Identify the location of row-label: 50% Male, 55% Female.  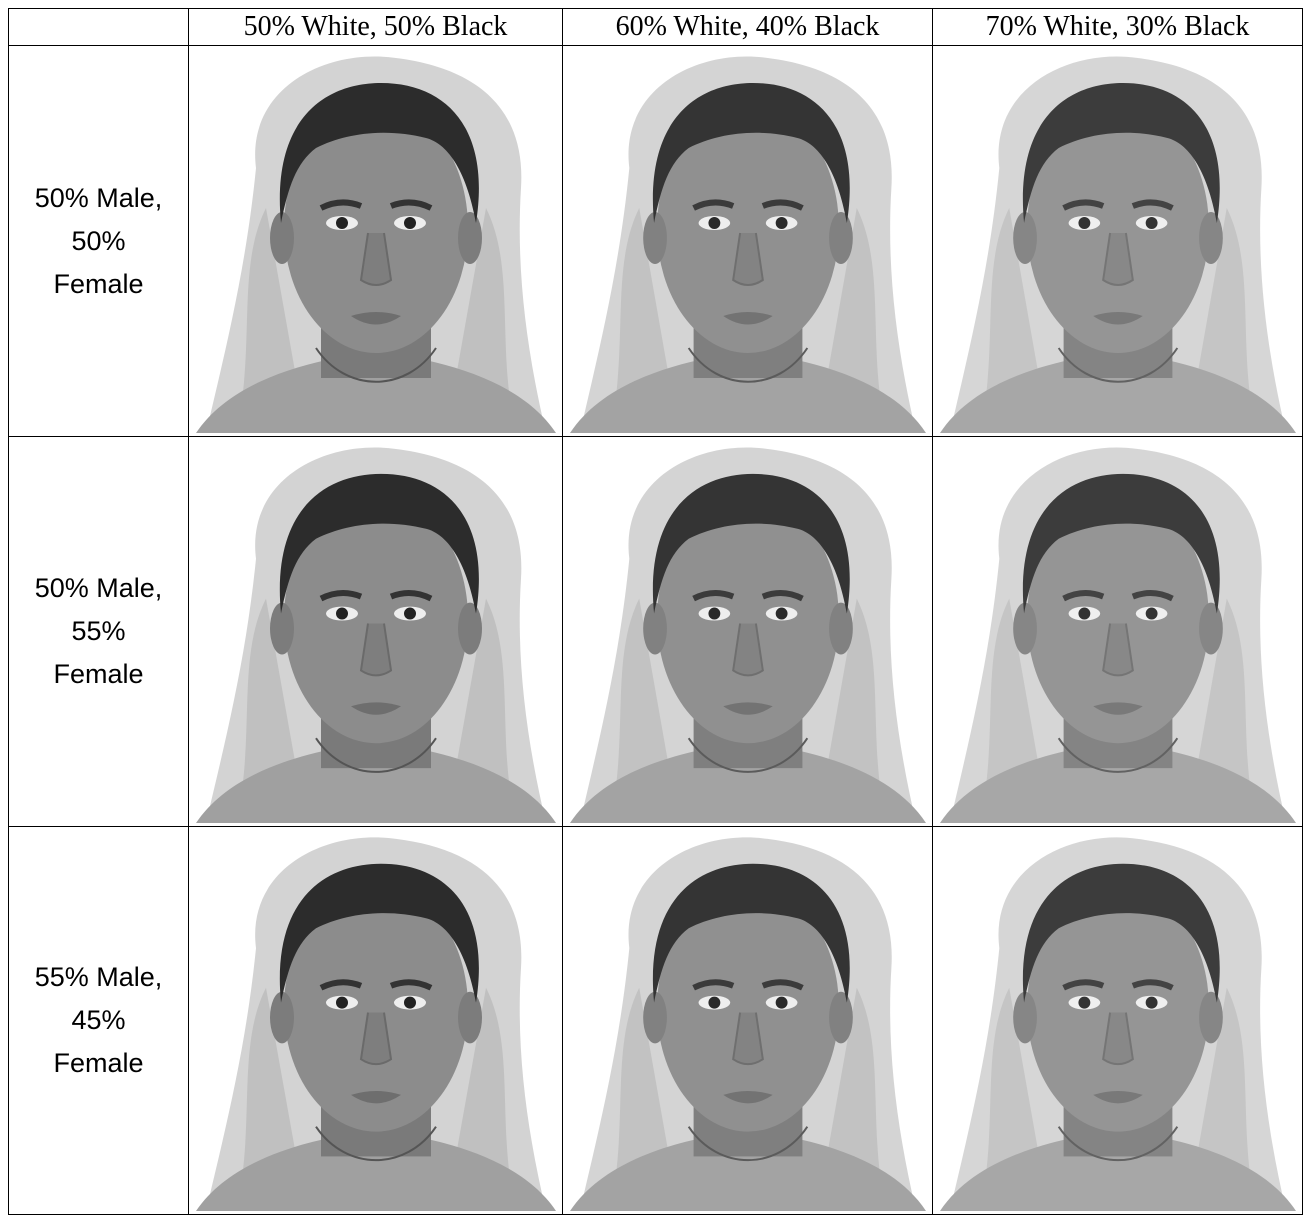
(98, 631).